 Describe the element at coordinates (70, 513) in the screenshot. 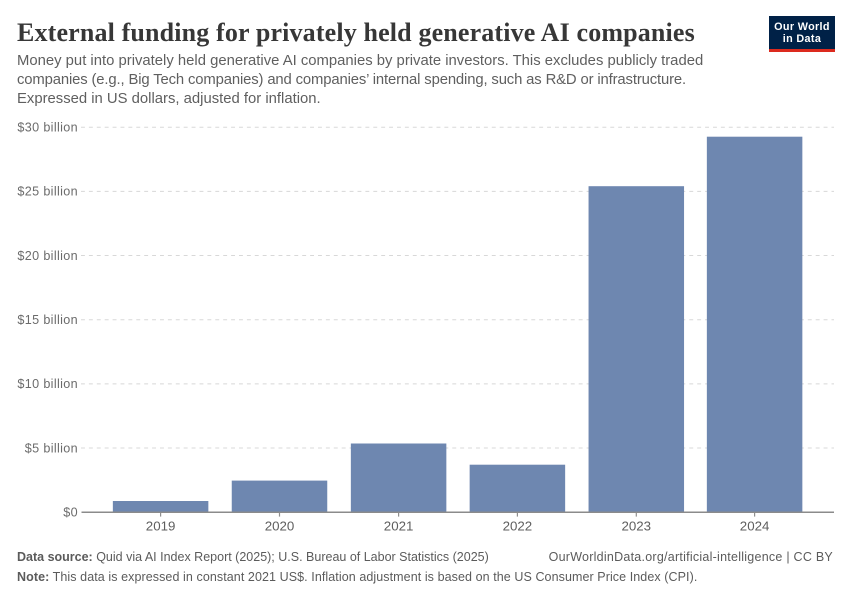

I see `svg-text: $0` at that location.